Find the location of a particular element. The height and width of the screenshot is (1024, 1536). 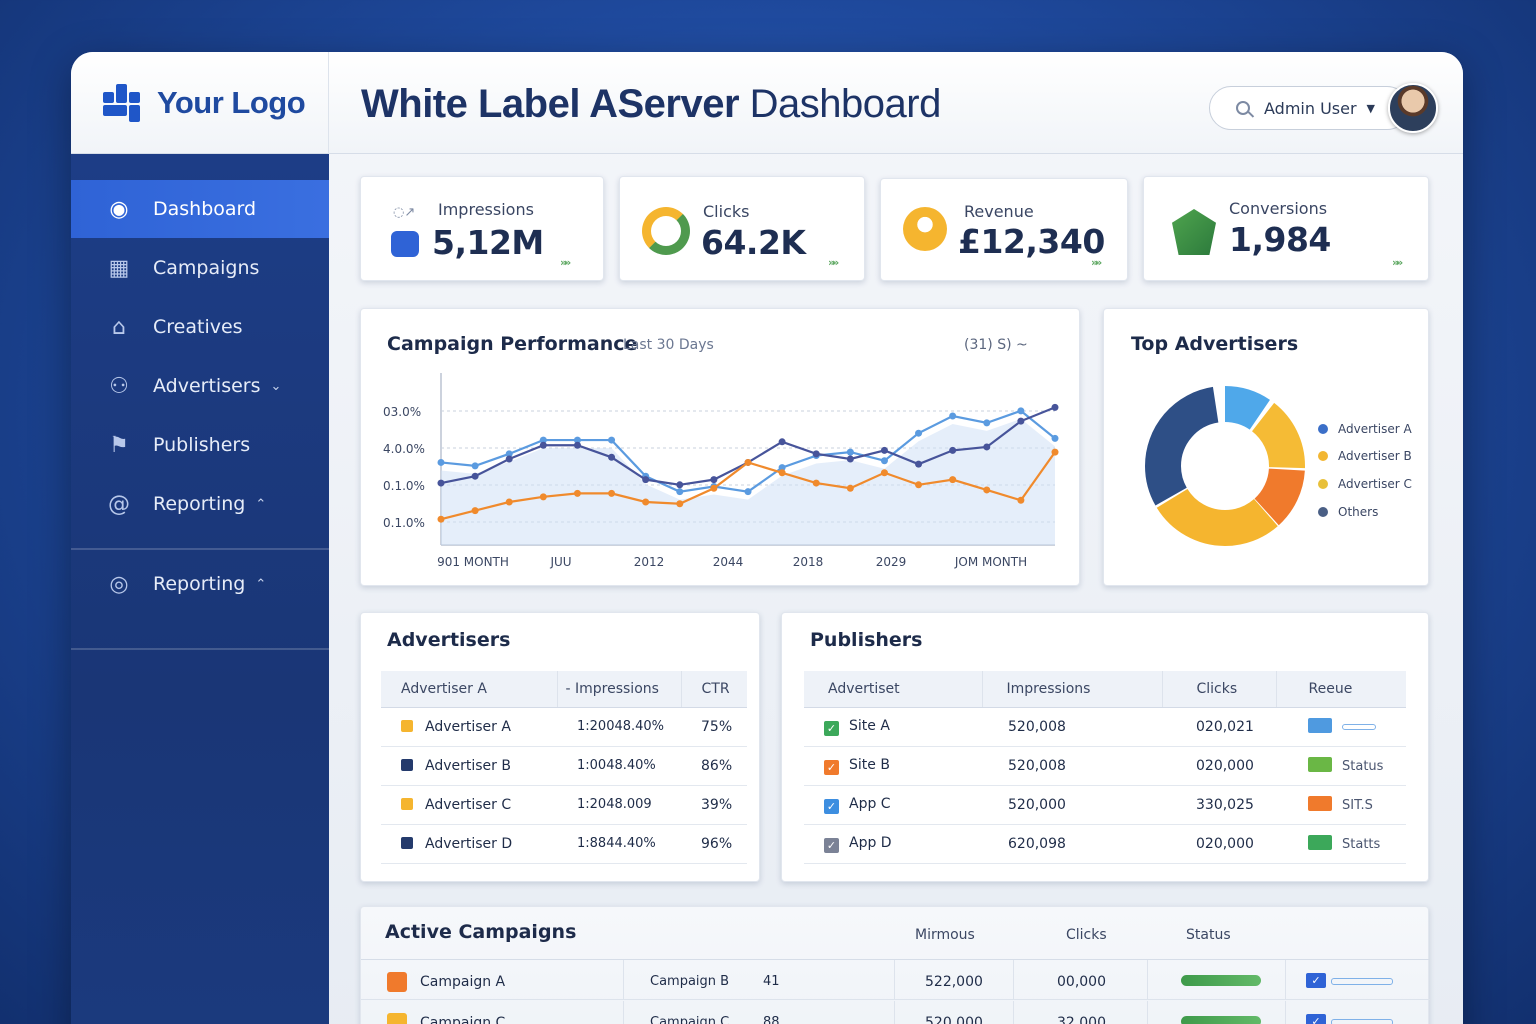

clicks-cell: 330,025 is located at coordinates (1219, 805).